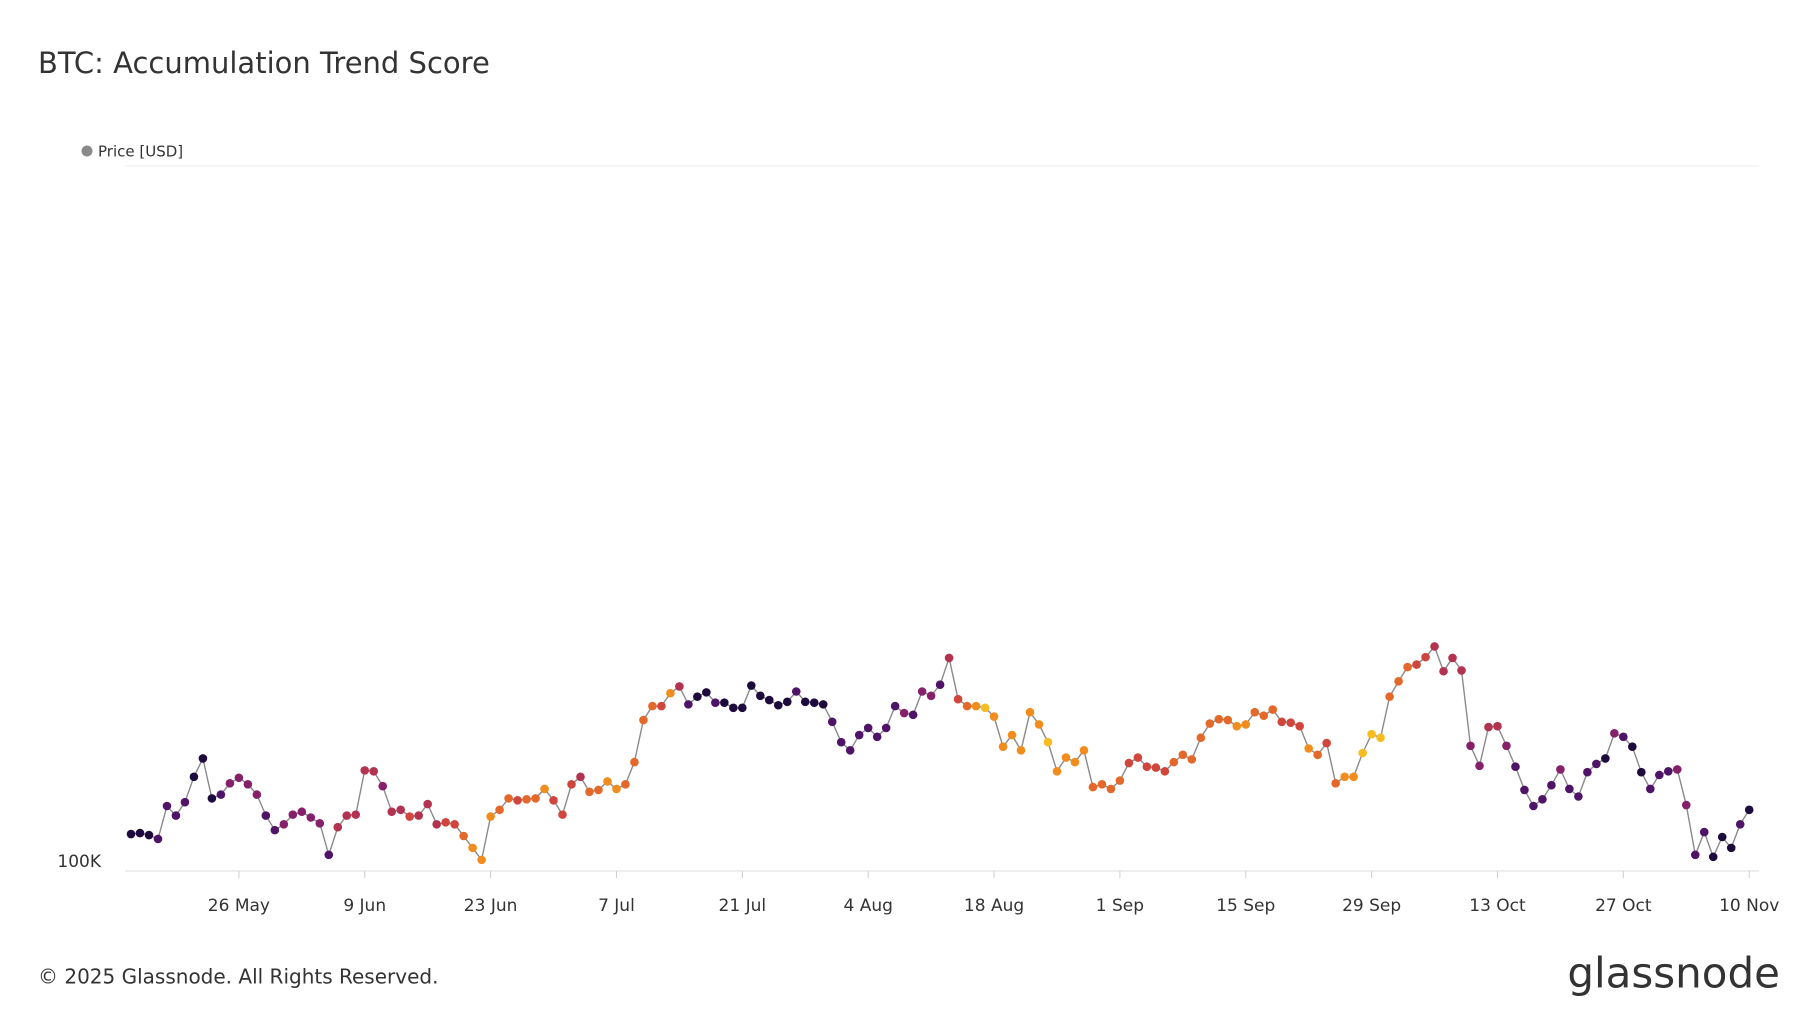 Image resolution: width=1800 pixels, height=1013 pixels. What do you see at coordinates (239, 906) in the screenshot?
I see `x-tick-label: 26 May` at bounding box center [239, 906].